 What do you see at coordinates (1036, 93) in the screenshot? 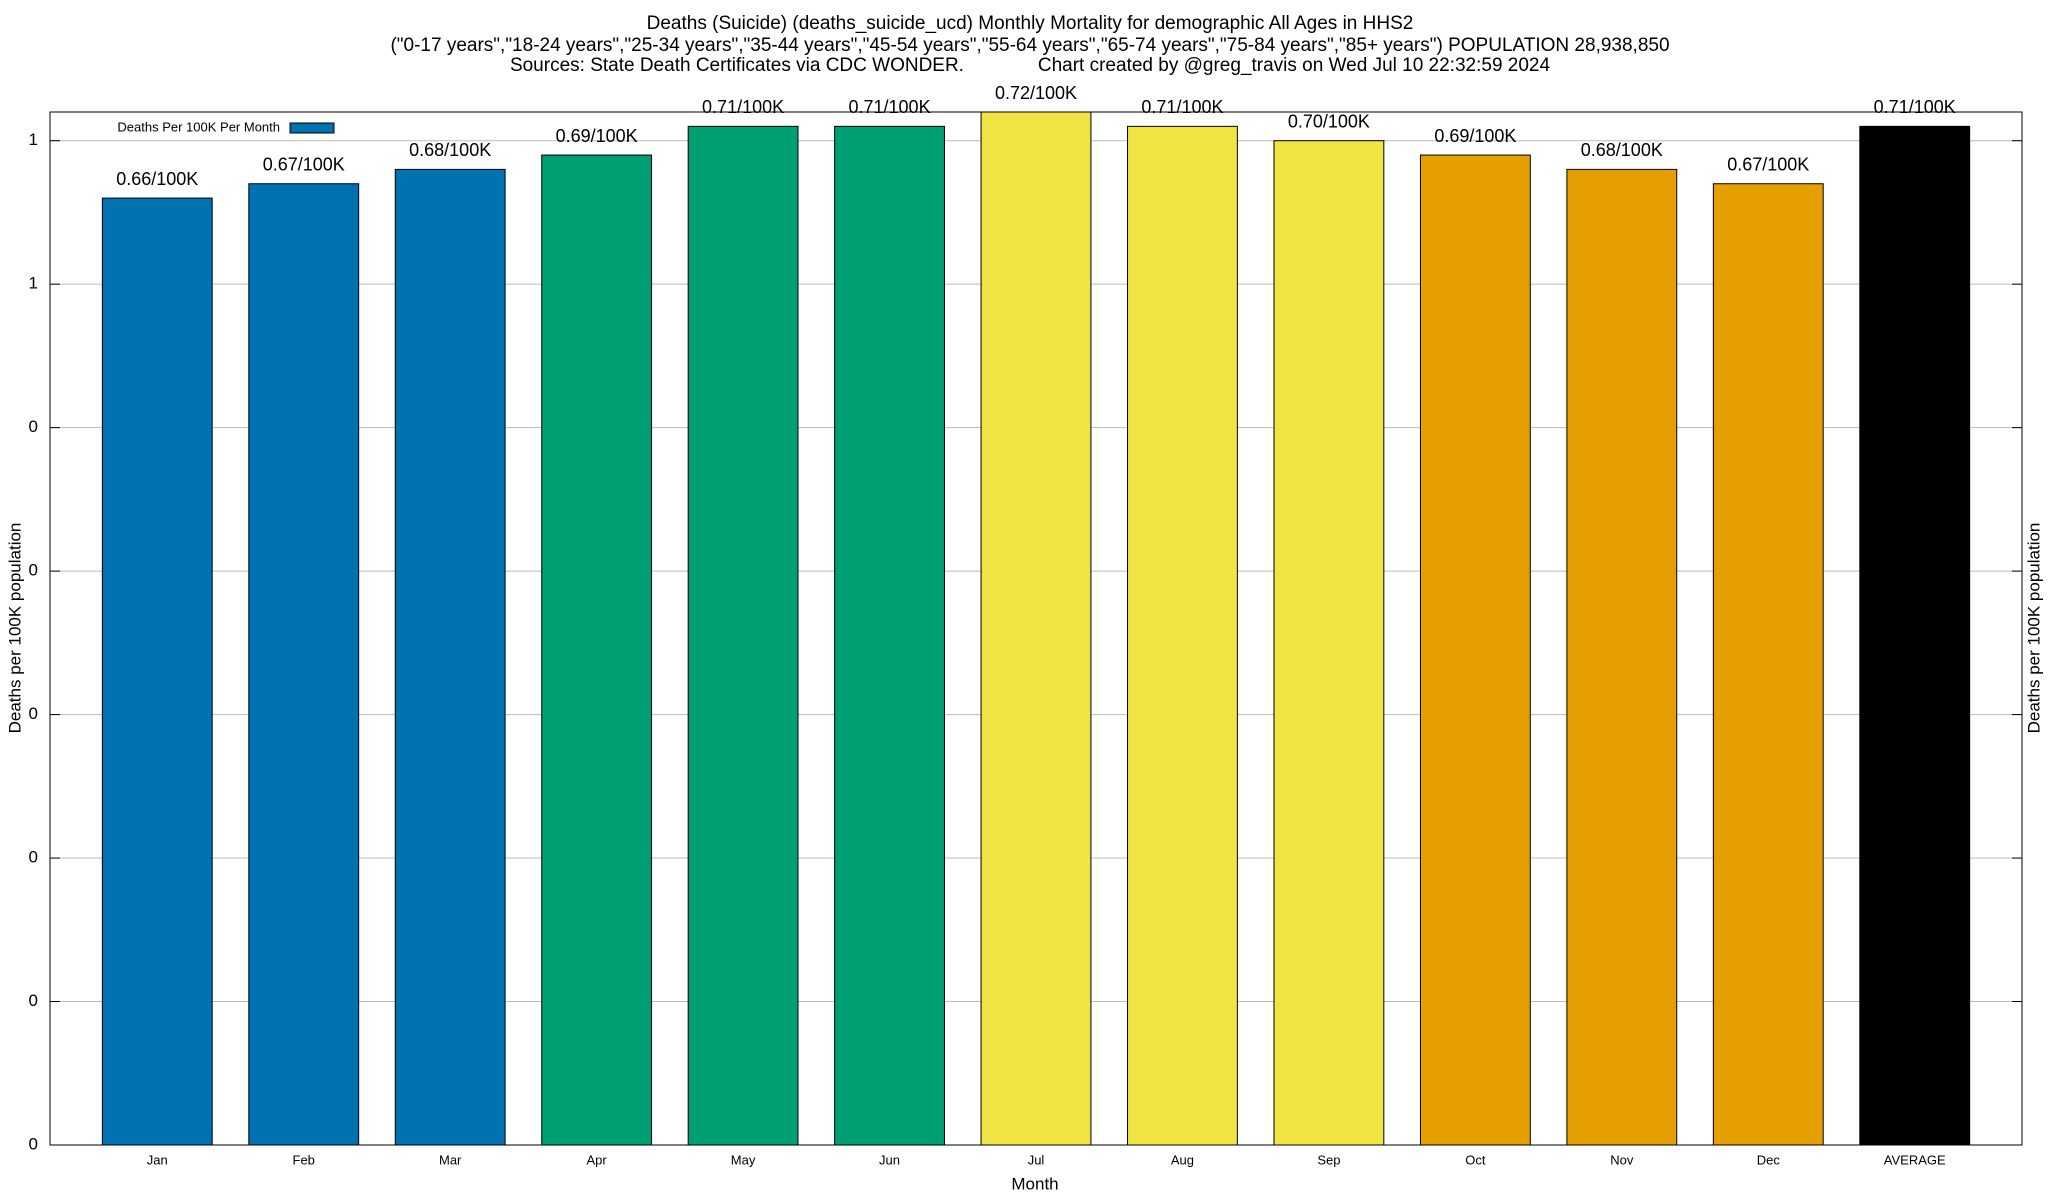
I see `value-label: 0.72/100K` at bounding box center [1036, 93].